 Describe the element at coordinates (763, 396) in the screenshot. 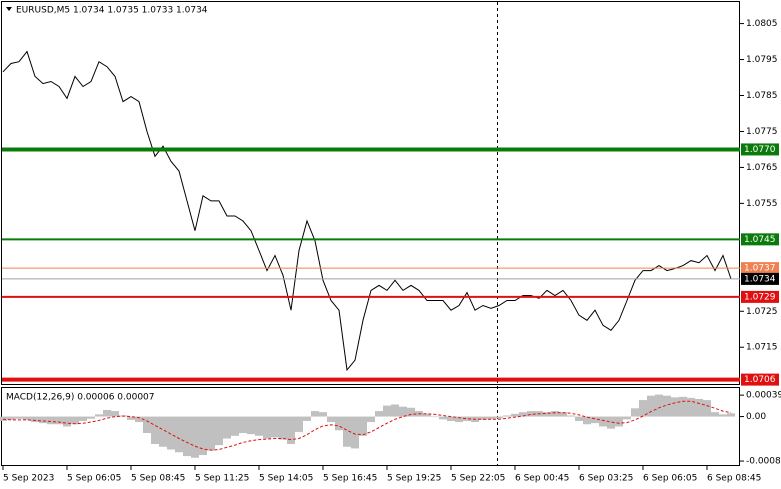

I see `y-tick-label: 0.00039` at that location.